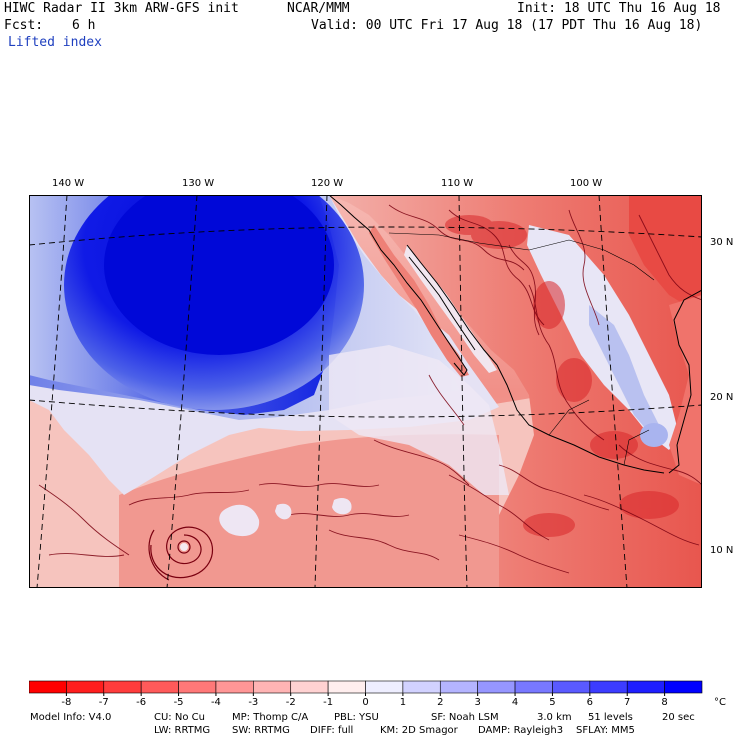 The image size is (740, 740). Describe the element at coordinates (521, 730) in the screenshot. I see `footer-damping: DAMP: Rayleigh3` at that location.